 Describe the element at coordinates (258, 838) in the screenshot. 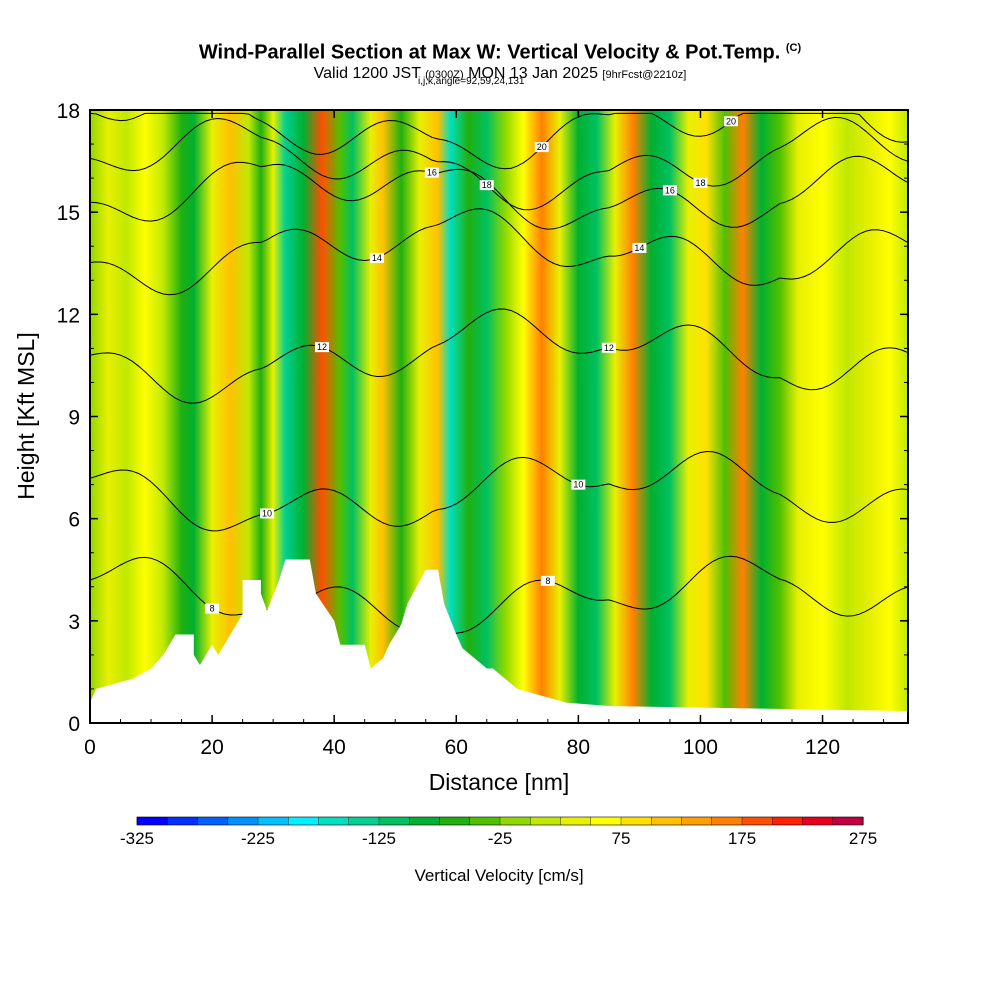

I see `colorbar-tick-label: -225` at that location.